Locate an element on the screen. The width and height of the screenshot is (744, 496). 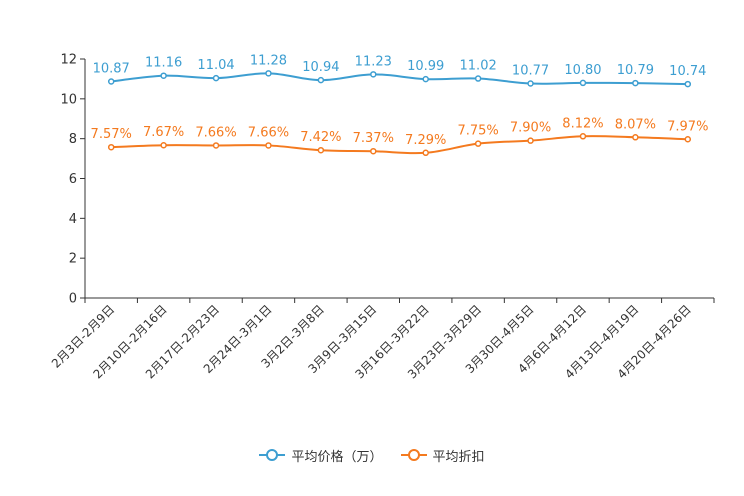
legend-item-price: 平均价格（万） is located at coordinates (321, 455).